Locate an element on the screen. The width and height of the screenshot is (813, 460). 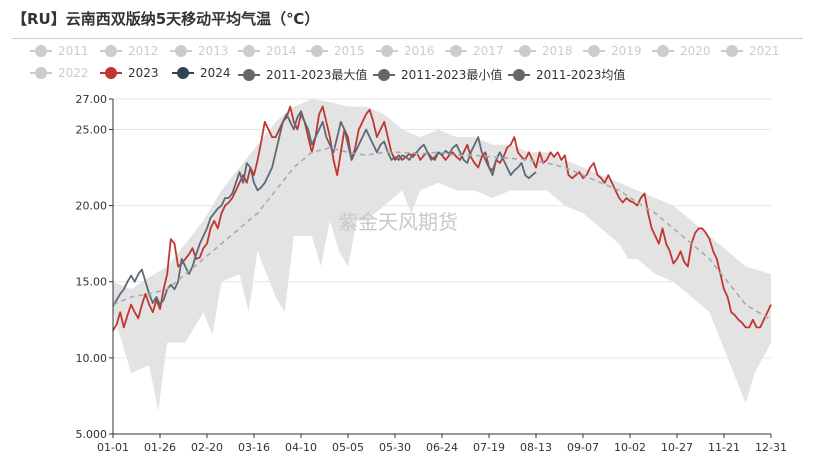
x-tick-label: 08-13 is located at coordinates (536, 447).